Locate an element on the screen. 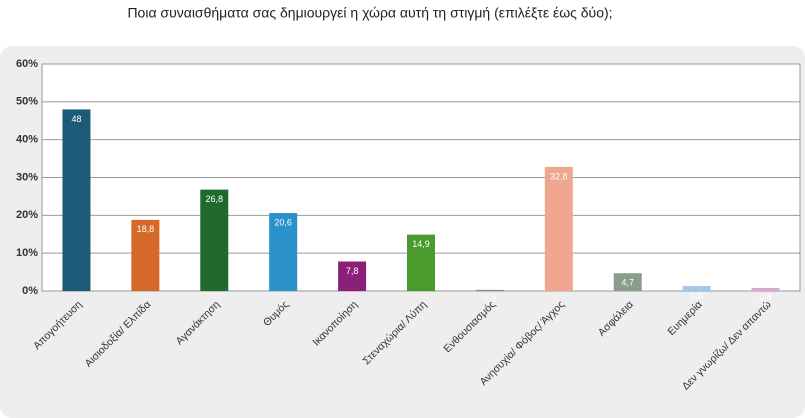 The width and height of the screenshot is (805, 418). y-tick-label: 40% is located at coordinates (27, 140).